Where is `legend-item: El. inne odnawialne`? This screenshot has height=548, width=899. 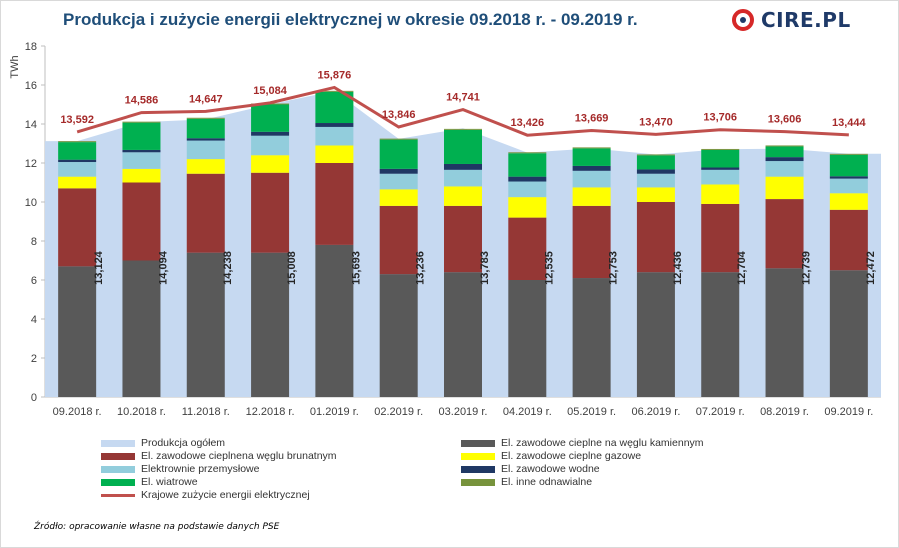 legend-item: El. inne odnawialne is located at coordinates (526, 482).